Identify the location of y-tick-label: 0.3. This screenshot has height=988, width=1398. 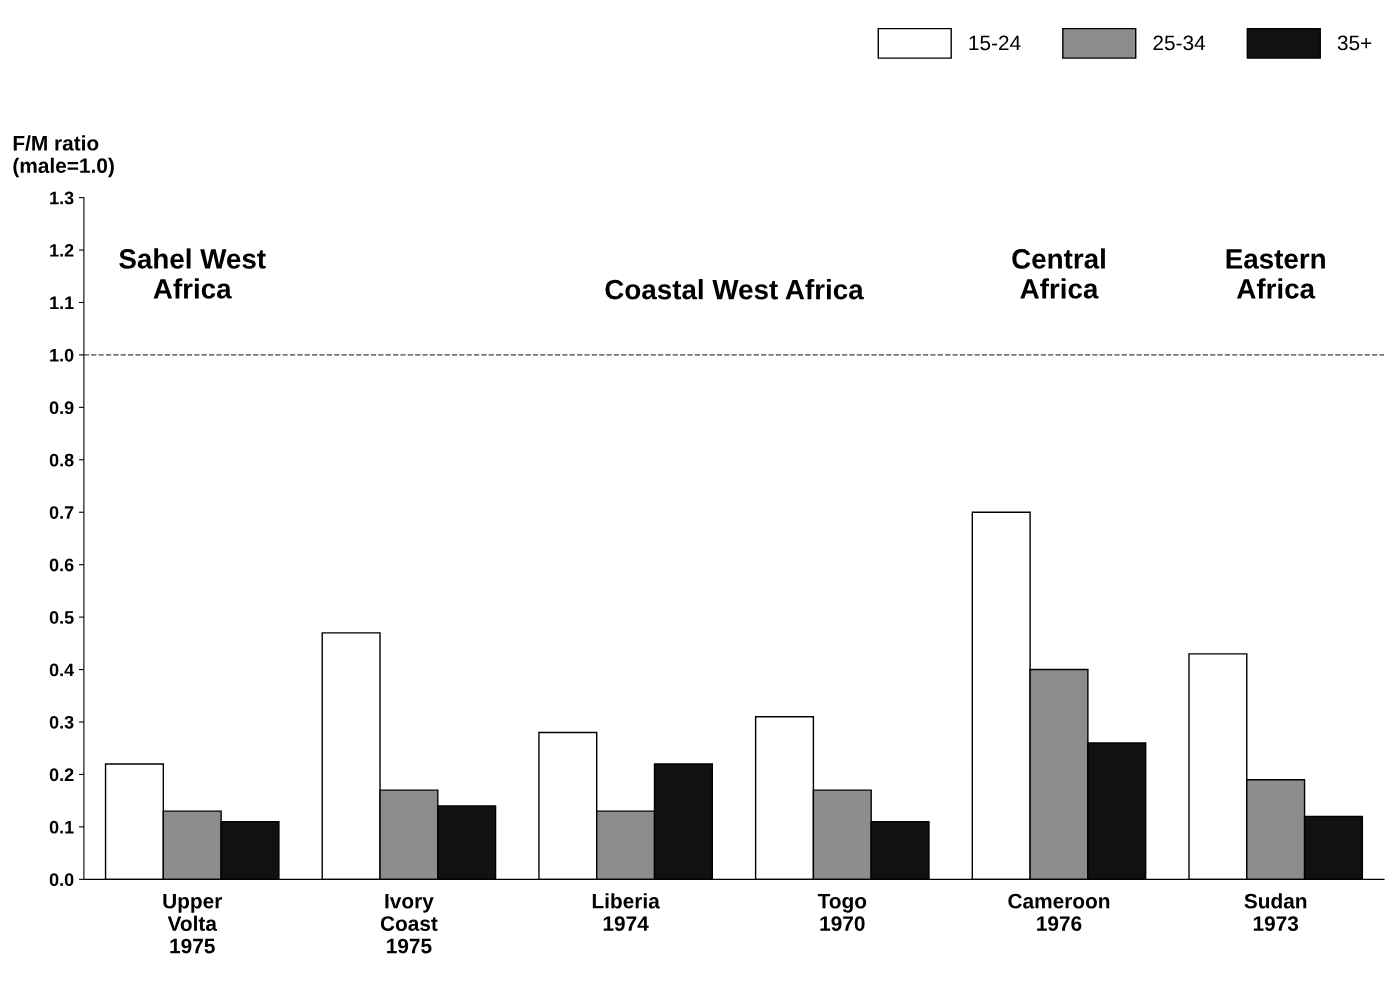
(61, 722).